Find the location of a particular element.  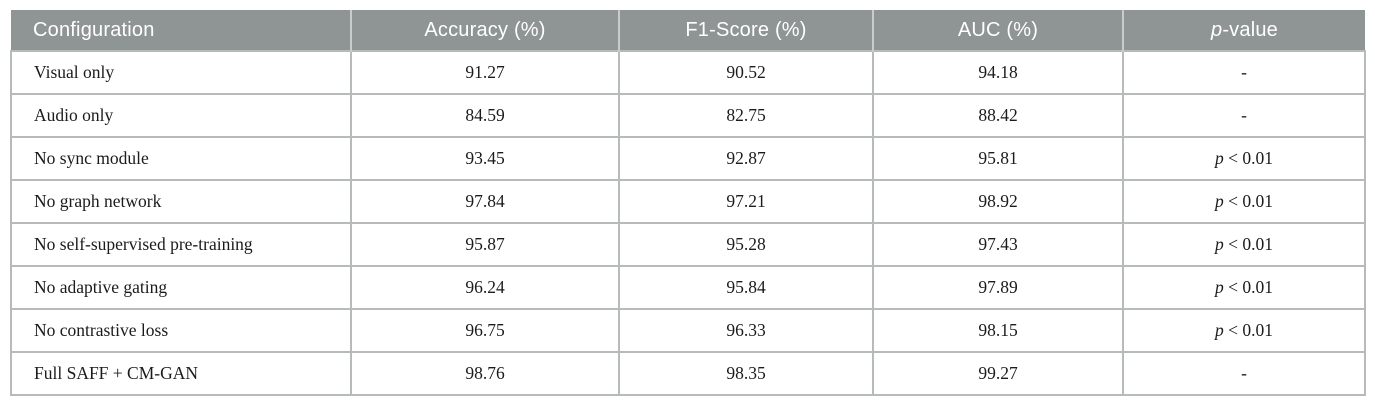

cell-configuration: No graph network is located at coordinates (181, 201).